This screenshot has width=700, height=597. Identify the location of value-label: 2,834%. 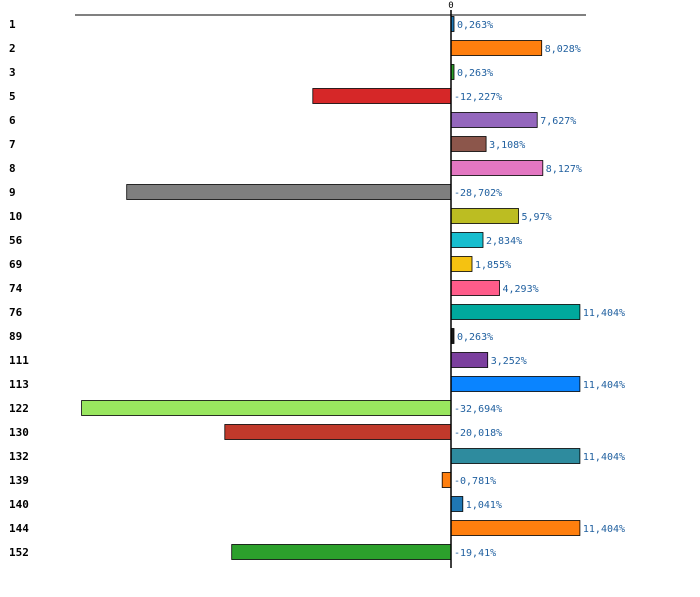
(504, 241).